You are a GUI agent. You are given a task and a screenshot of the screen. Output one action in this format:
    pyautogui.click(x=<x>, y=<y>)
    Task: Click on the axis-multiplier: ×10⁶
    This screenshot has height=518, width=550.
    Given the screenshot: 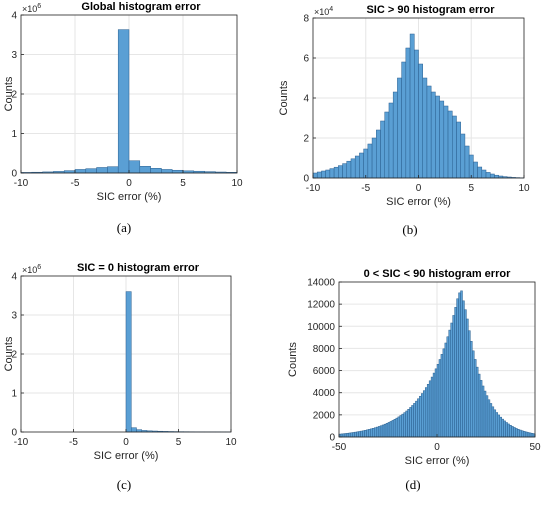 What is the action you would take?
    pyautogui.click(x=31, y=269)
    